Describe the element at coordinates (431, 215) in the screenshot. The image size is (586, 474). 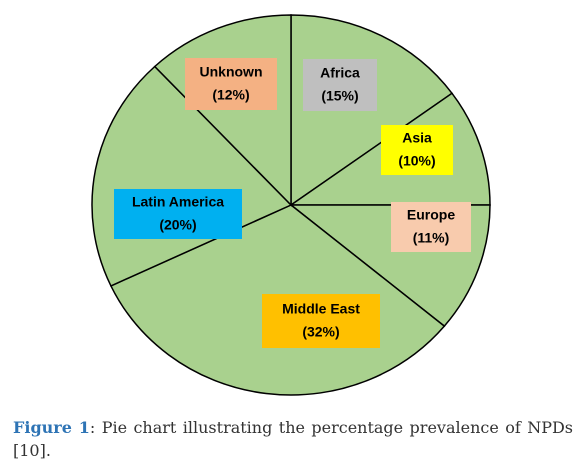
I see `category-label: Europe` at that location.